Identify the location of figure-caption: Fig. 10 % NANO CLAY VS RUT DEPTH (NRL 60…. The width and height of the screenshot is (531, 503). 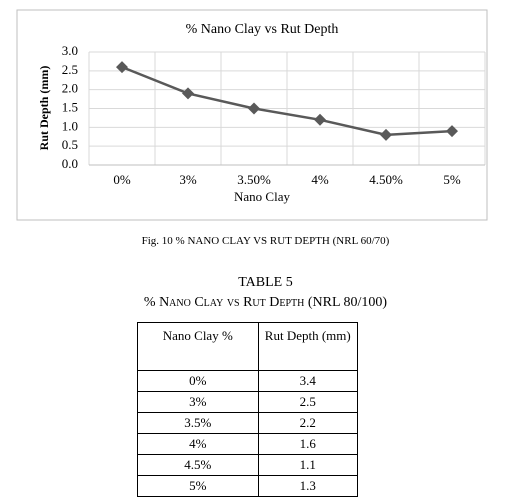
(265, 241).